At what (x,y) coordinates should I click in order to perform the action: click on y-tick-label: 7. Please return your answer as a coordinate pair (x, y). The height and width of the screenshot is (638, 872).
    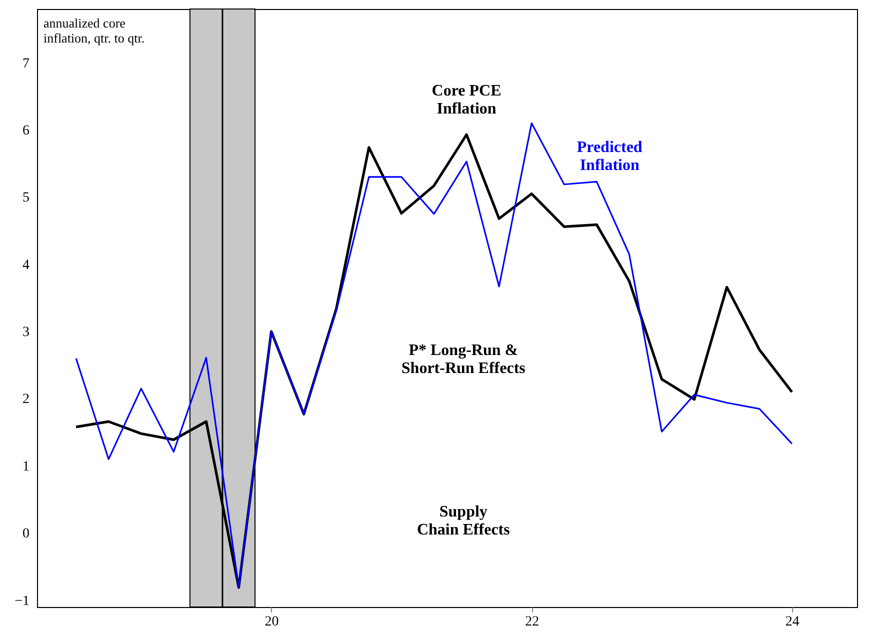
    Looking at the image, I should click on (26, 64).